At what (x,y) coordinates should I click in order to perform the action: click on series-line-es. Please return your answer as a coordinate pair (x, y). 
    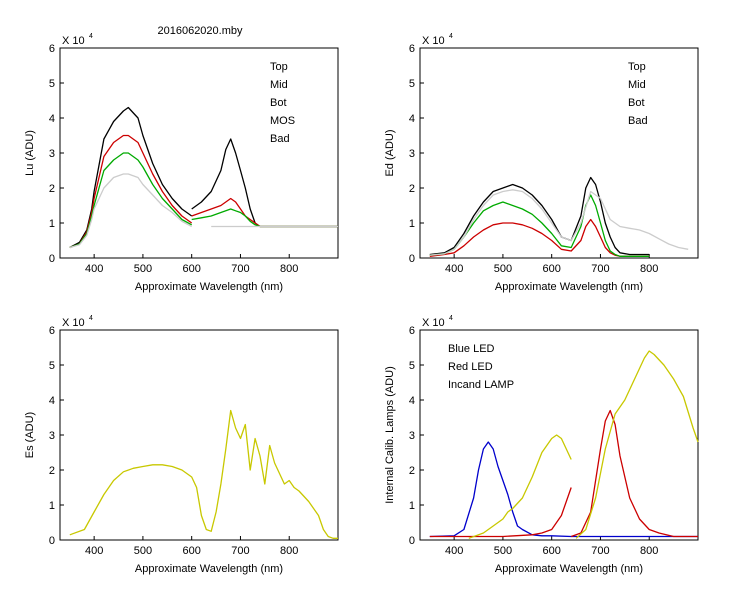
    Looking at the image, I should click on (203, 474).